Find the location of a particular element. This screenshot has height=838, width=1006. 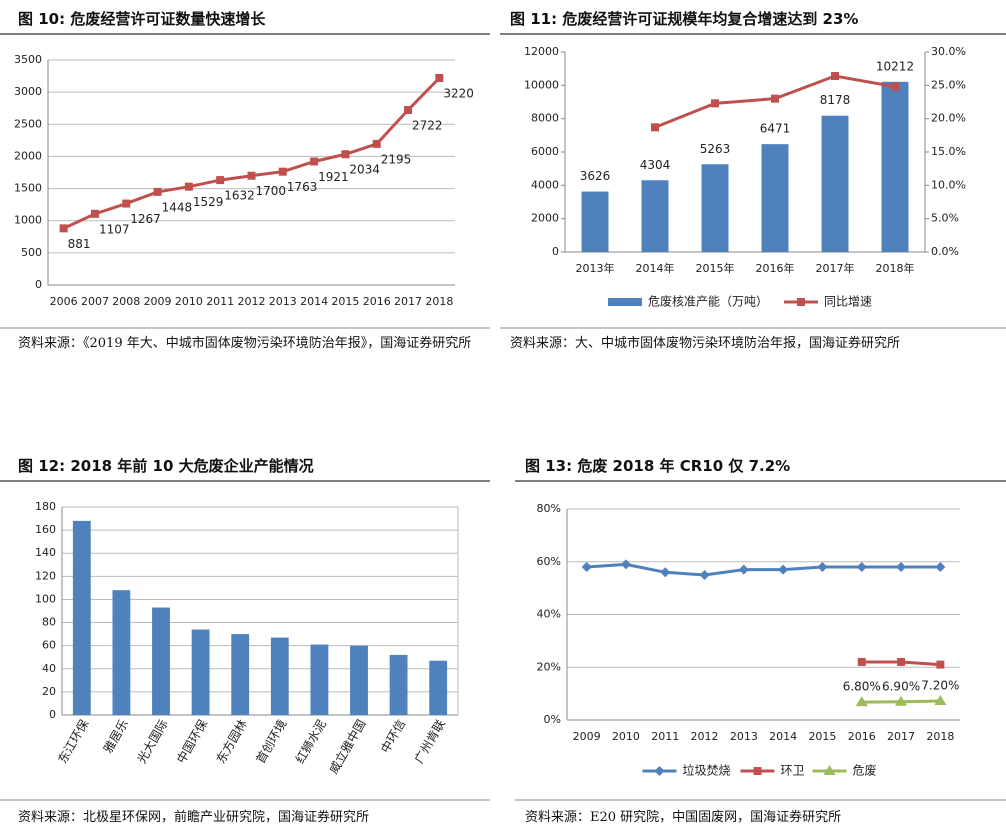

x-tick-label: 2013年 is located at coordinates (595, 268).